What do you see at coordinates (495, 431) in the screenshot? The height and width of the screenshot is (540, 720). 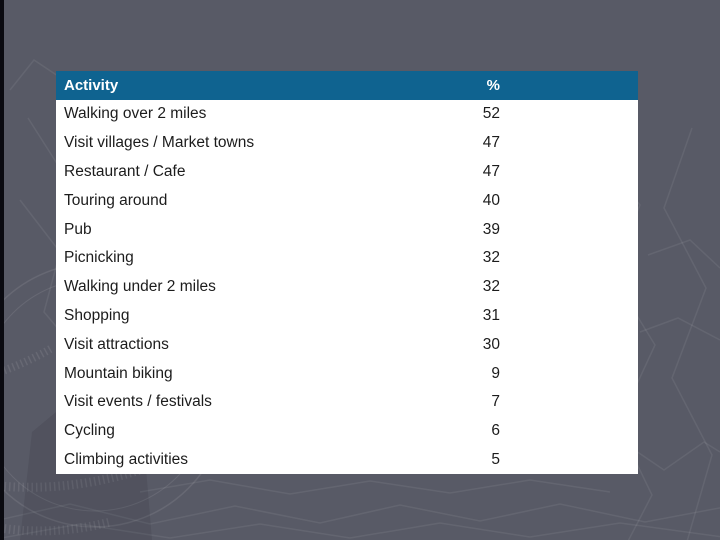 I see `percent-cell: 6` at bounding box center [495, 431].